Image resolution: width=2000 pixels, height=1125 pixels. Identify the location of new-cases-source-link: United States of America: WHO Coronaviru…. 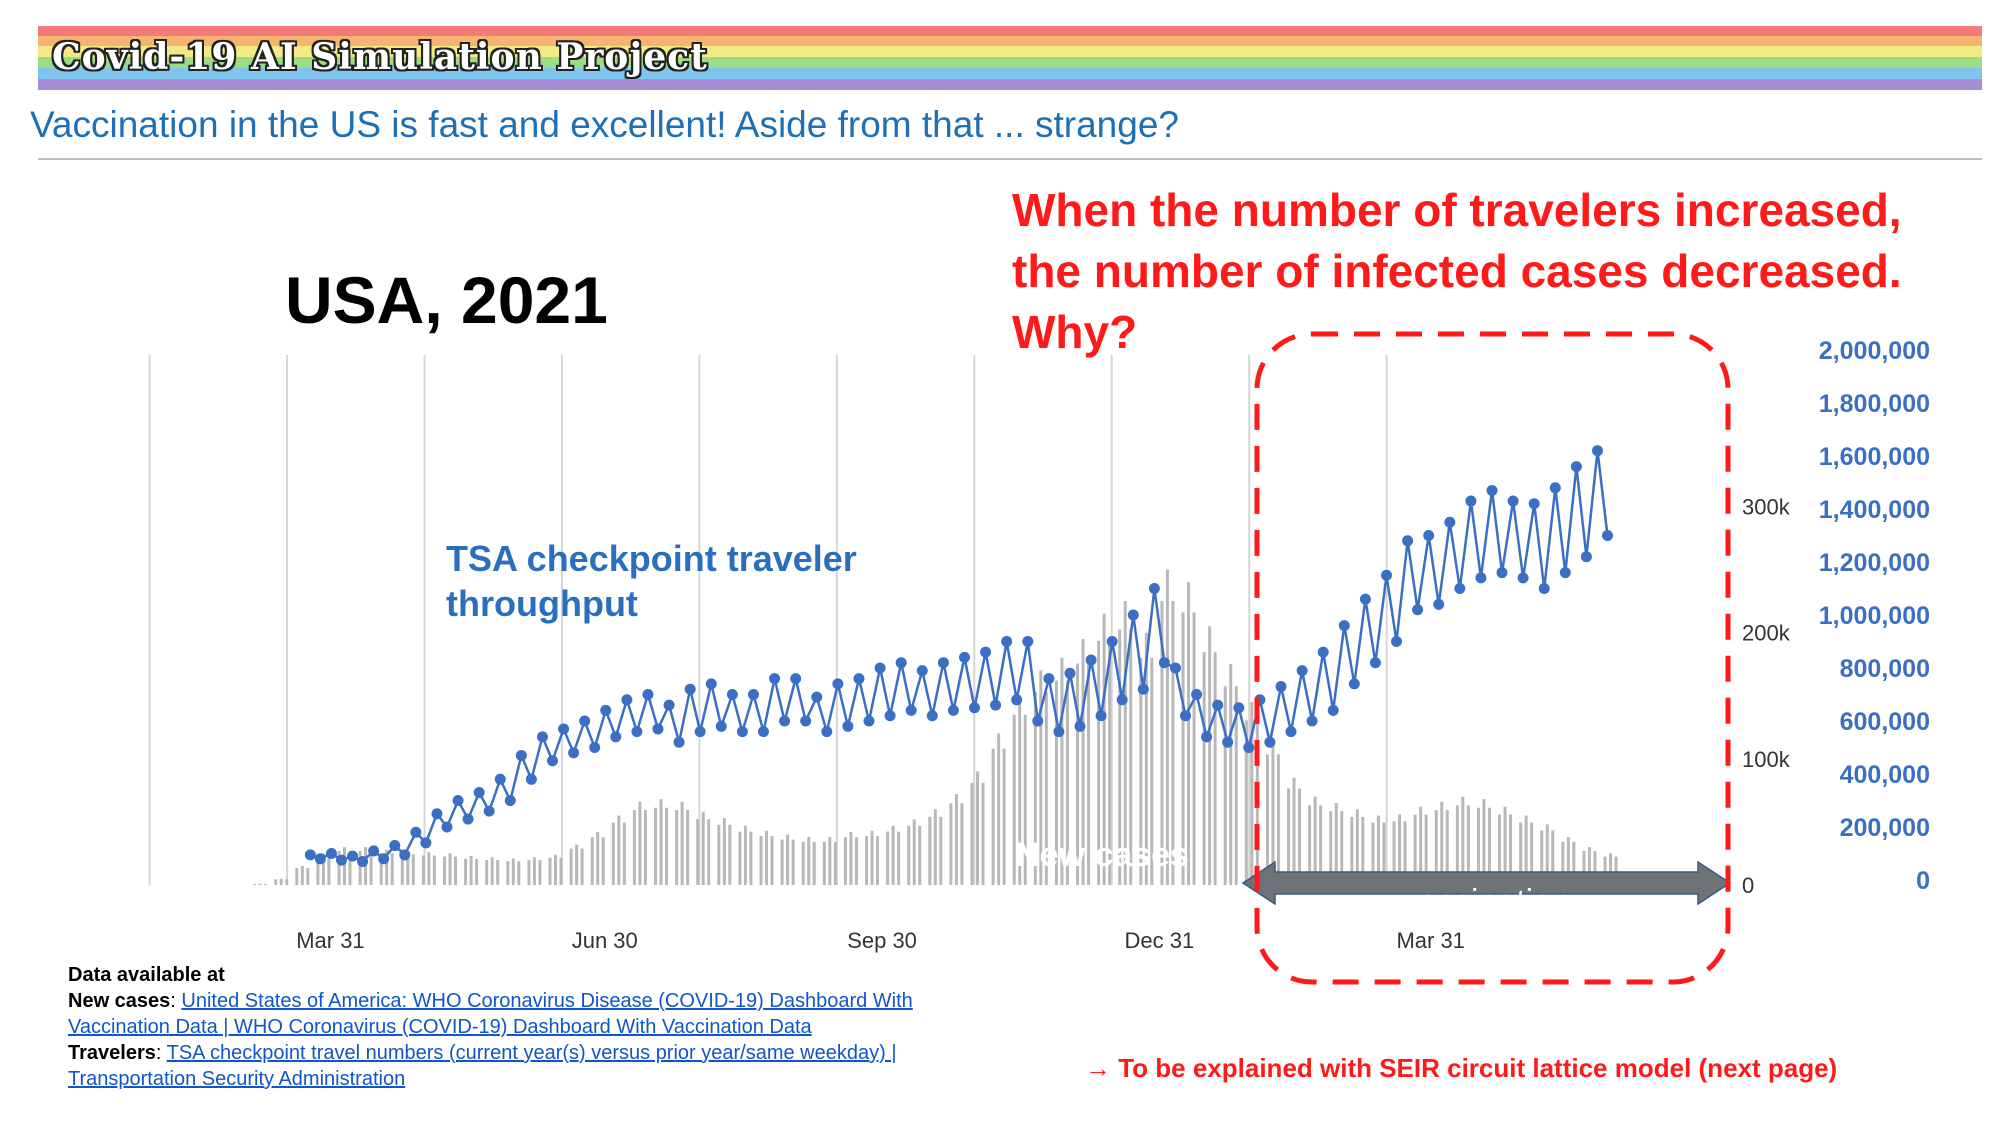
(547, 1001).